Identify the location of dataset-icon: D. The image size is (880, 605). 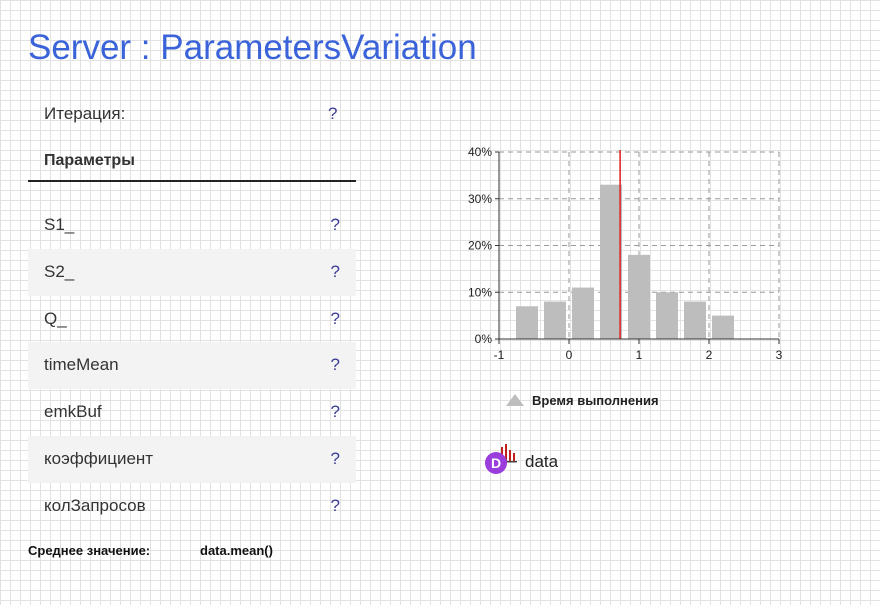
(504, 460).